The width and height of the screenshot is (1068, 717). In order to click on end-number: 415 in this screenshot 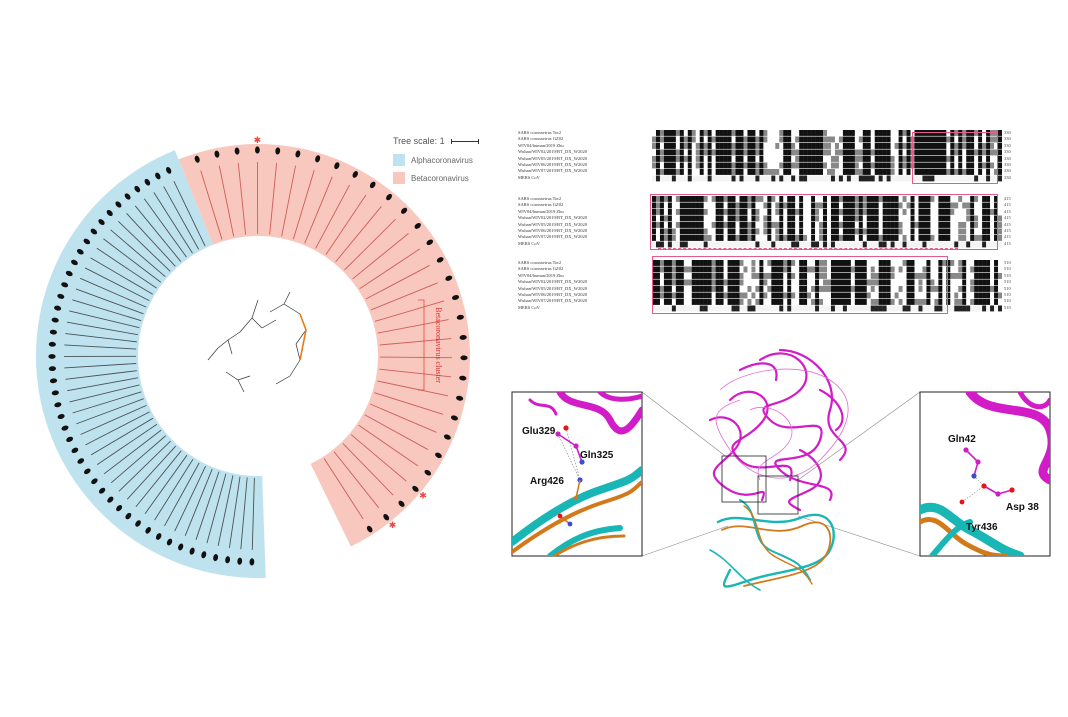, I will do `click(1007, 237)`.